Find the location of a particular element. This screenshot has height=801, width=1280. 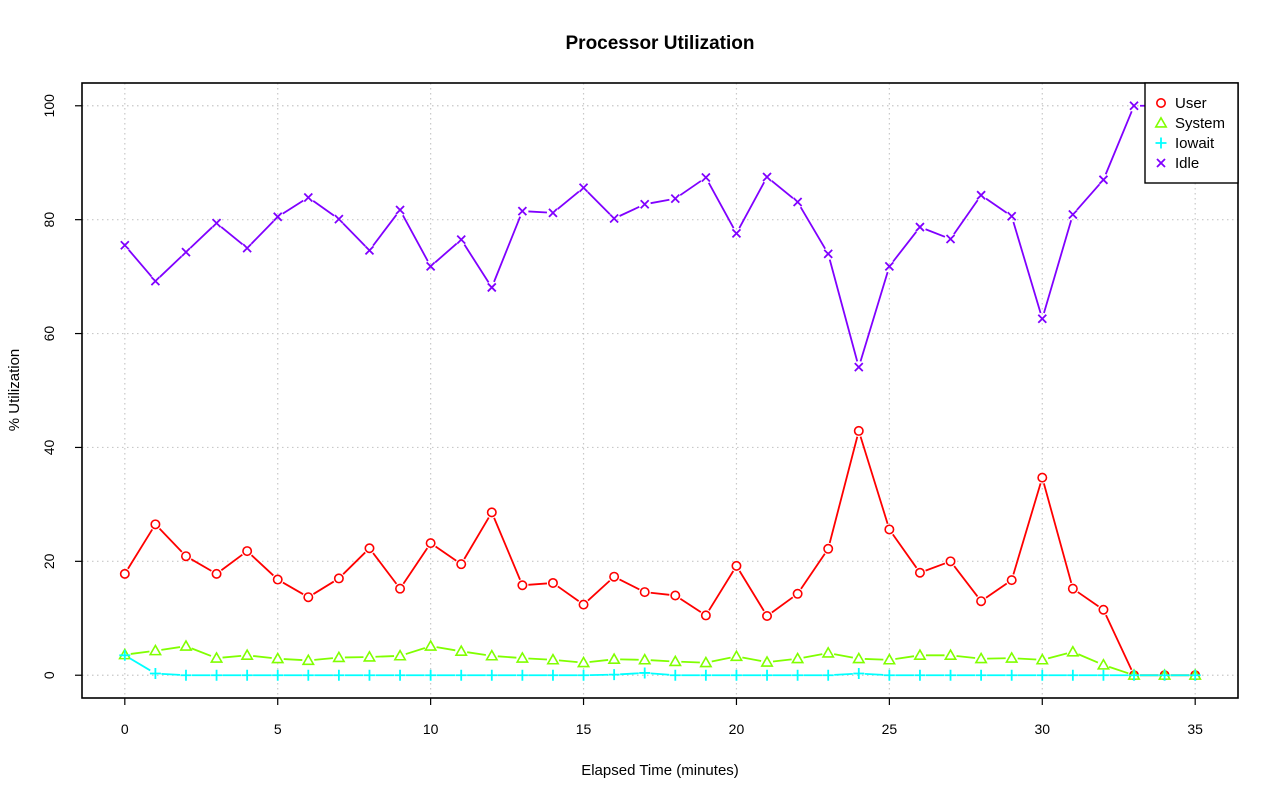

series-line-iowait is located at coordinates (659, 667).